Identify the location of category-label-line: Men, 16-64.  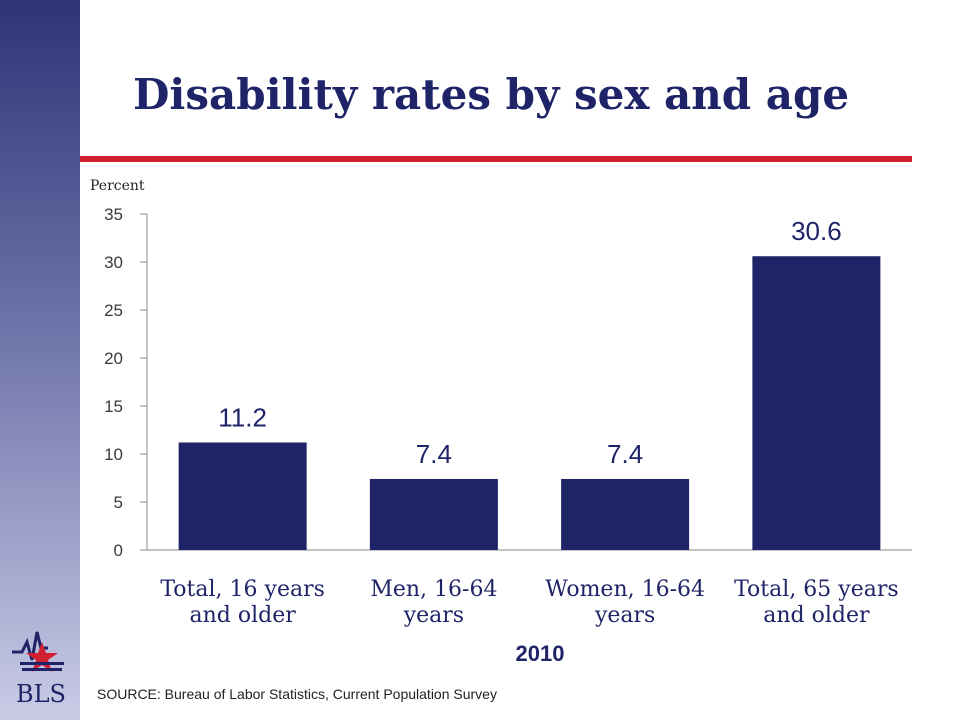
(434, 589).